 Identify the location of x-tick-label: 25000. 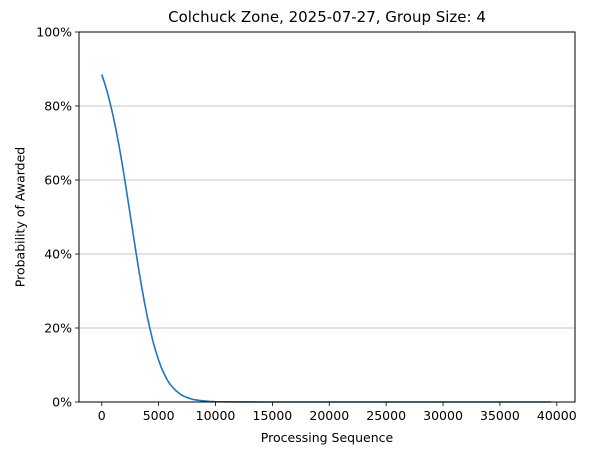
(386, 415).